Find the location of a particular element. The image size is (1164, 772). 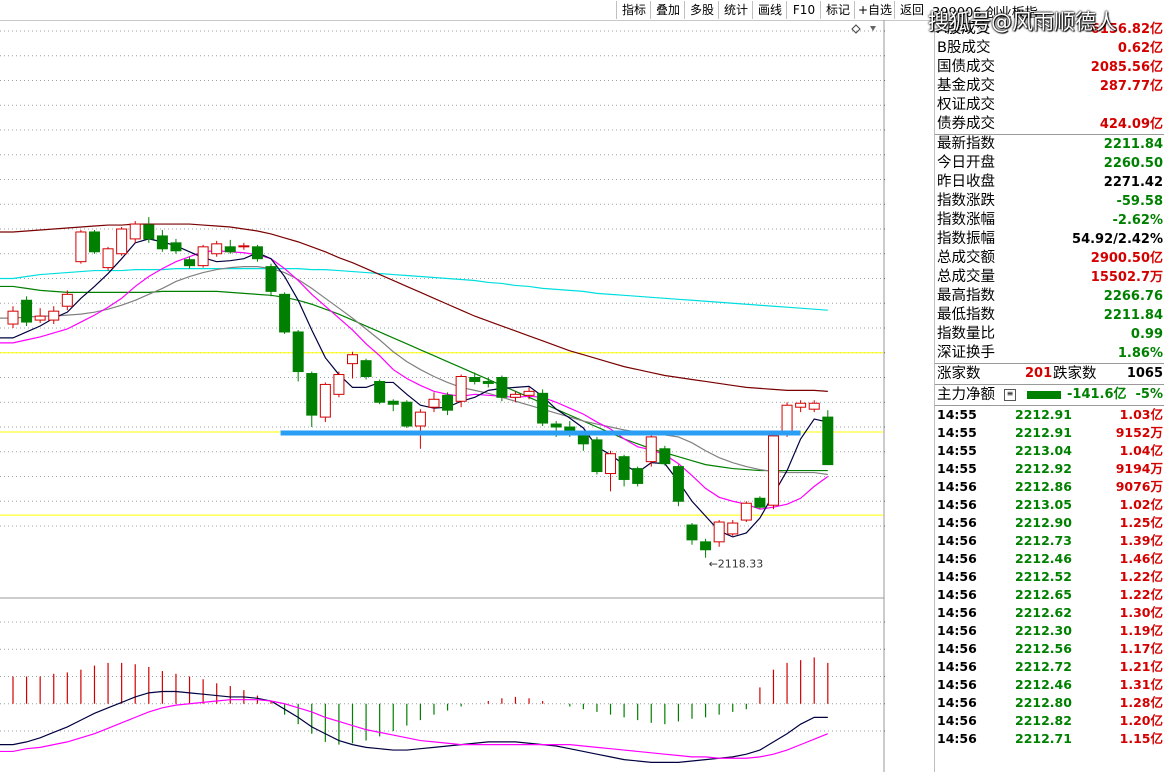

info-row: 深证换手 1.86% is located at coordinates (1049, 353).